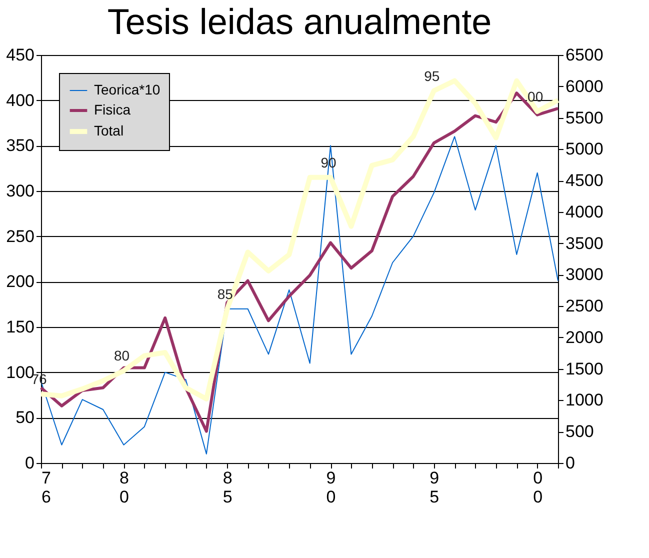  I want to click on x-tick-label: 95, so click(435, 487).